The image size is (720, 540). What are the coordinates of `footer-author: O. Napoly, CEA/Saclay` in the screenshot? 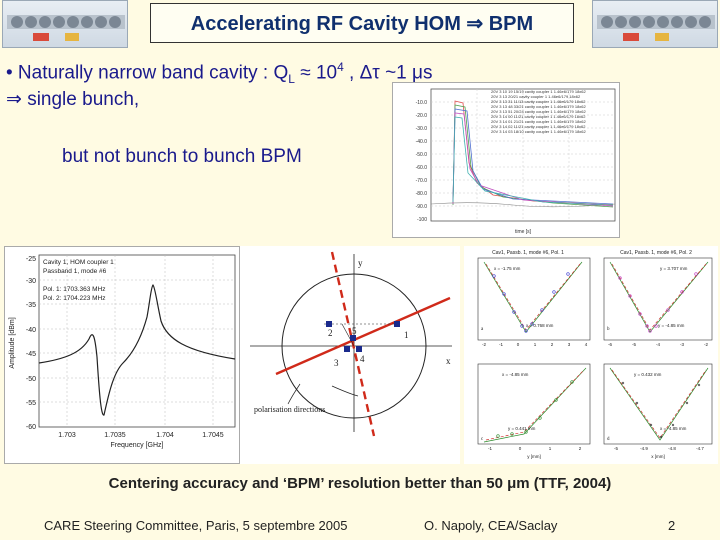 It's located at (491, 525).